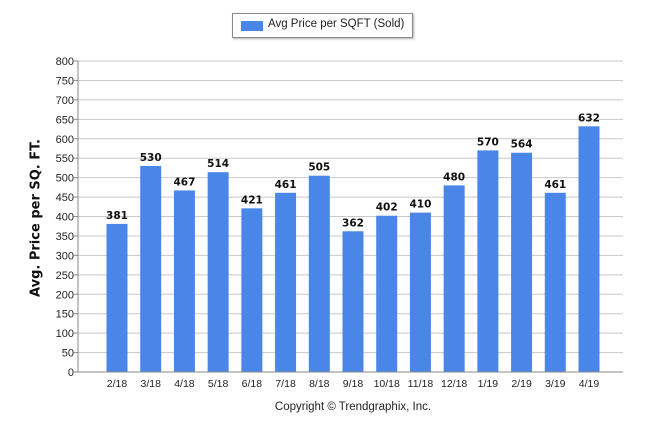  What do you see at coordinates (421, 384) in the screenshot?
I see `x-tick-label: 11/18` at bounding box center [421, 384].